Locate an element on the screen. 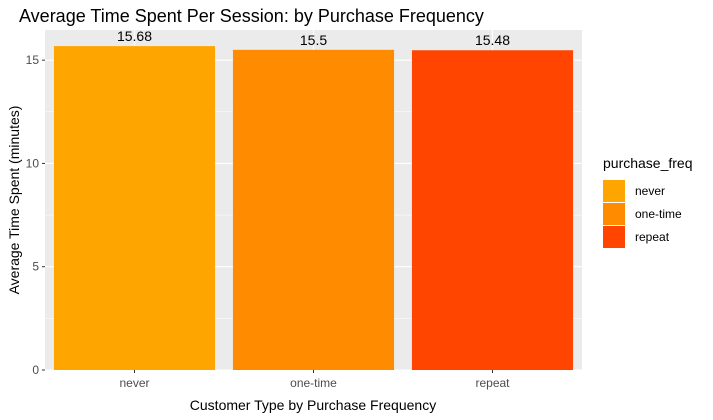 The height and width of the screenshot is (420, 713). legend-key-never is located at coordinates (614, 191).